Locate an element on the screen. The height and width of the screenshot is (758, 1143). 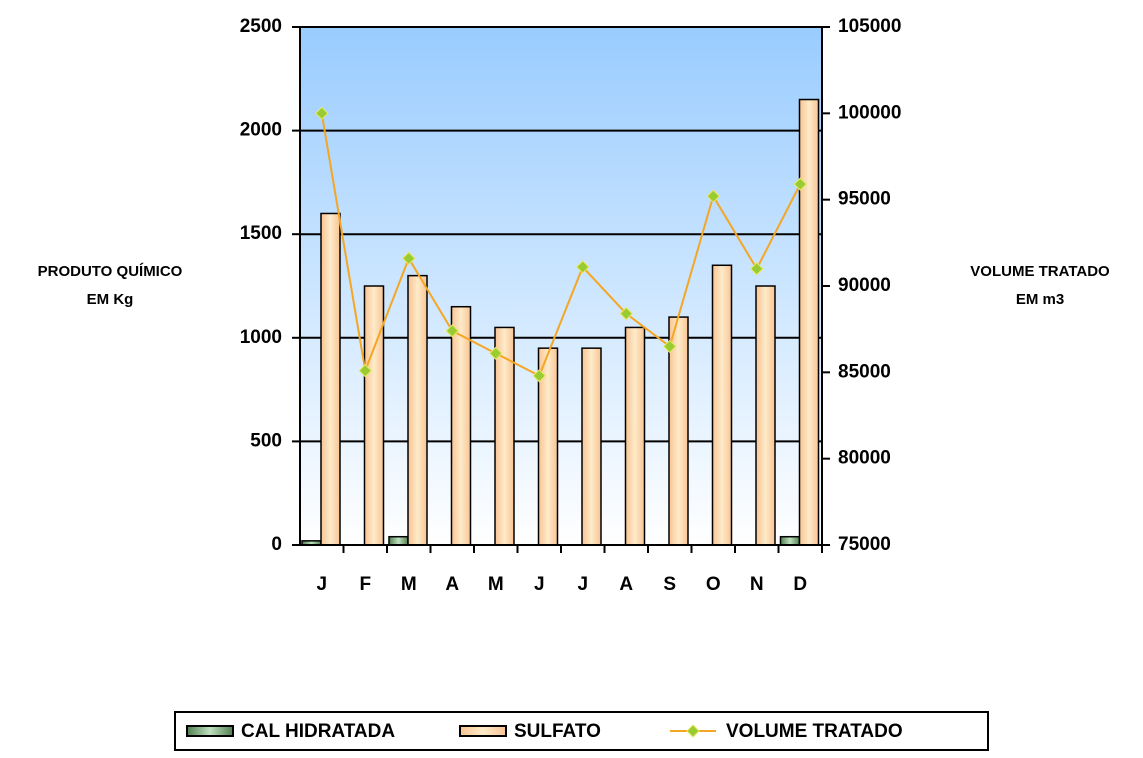
x-tick-label: F is located at coordinates (365, 584).